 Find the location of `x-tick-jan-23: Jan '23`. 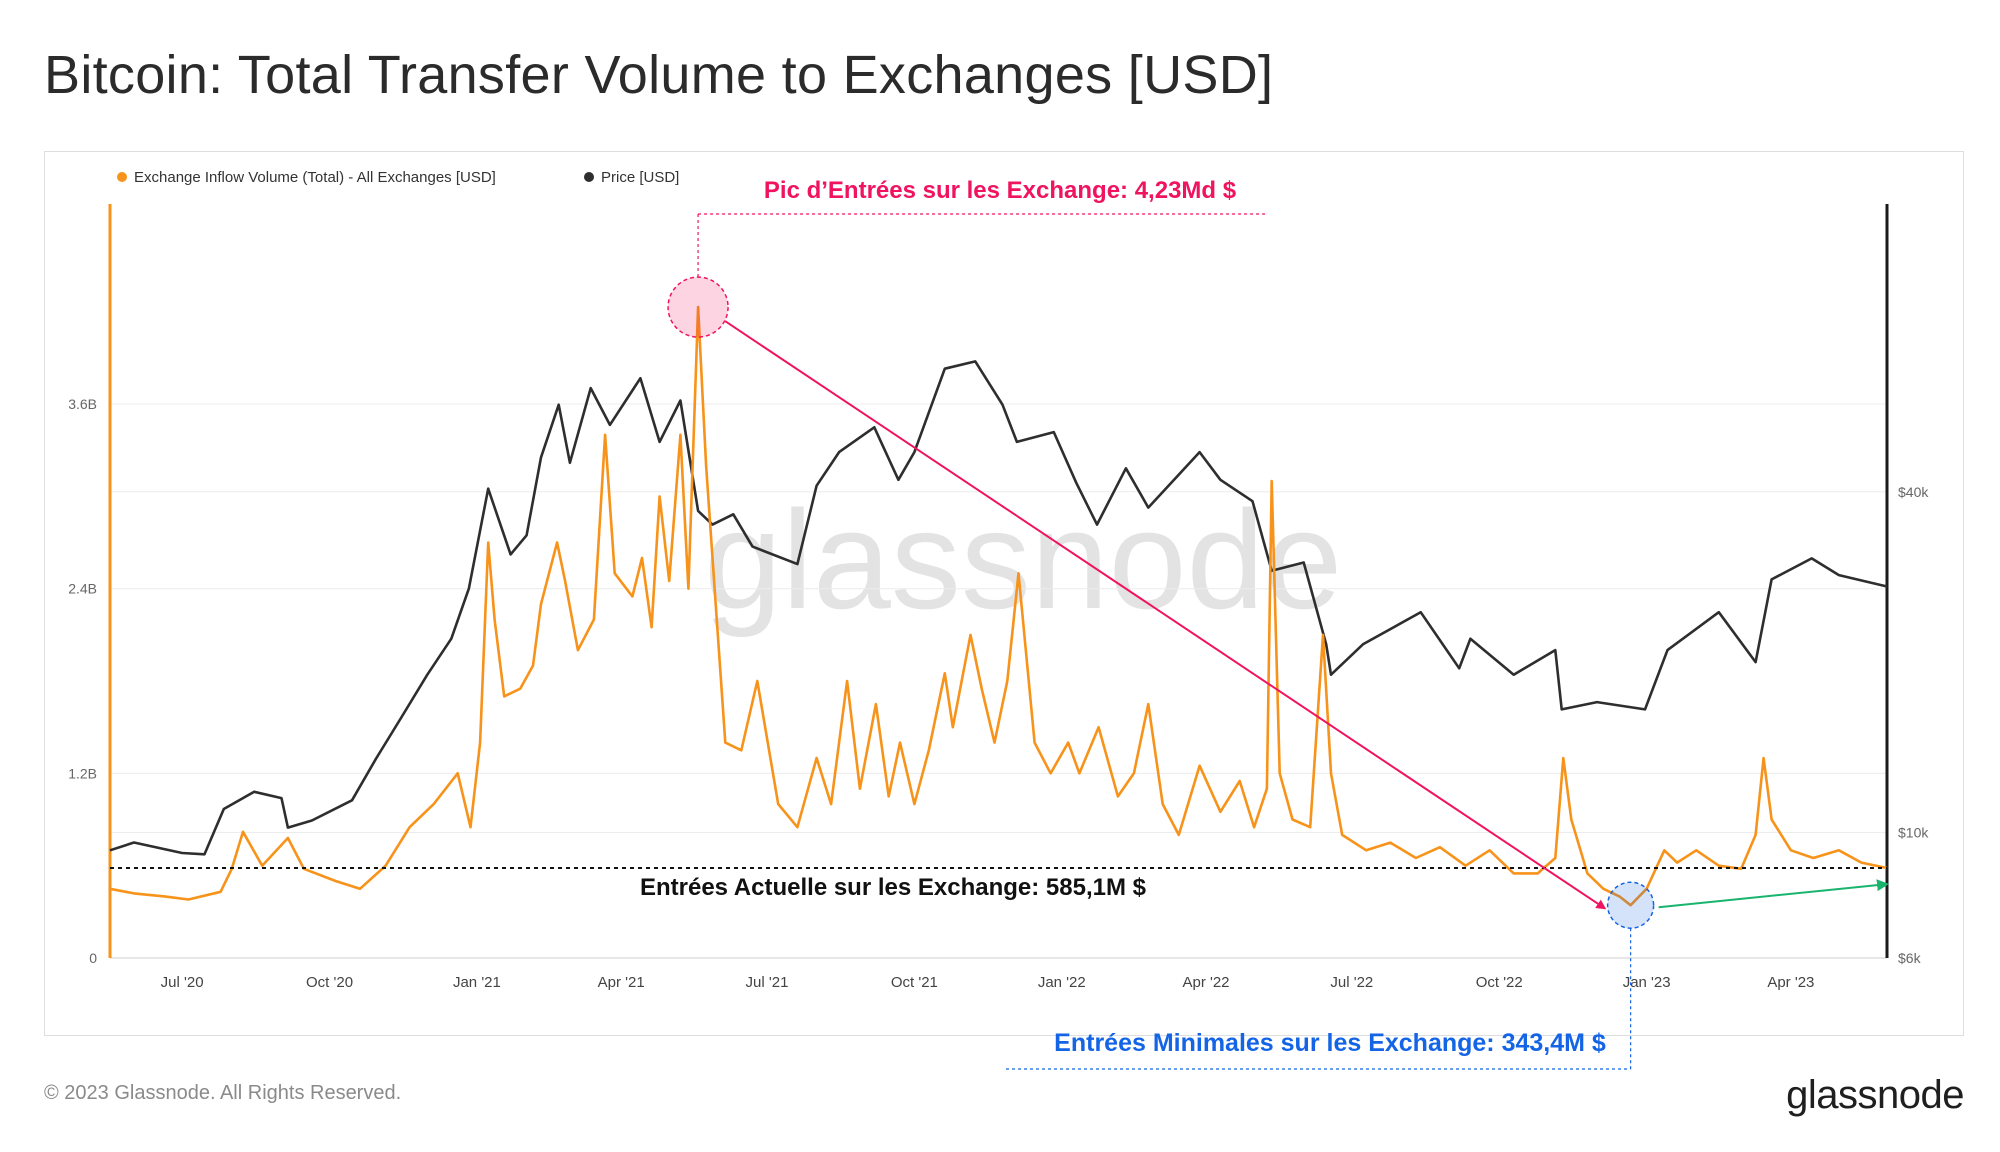

x-tick-jan-23: Jan '23 is located at coordinates (1647, 982).